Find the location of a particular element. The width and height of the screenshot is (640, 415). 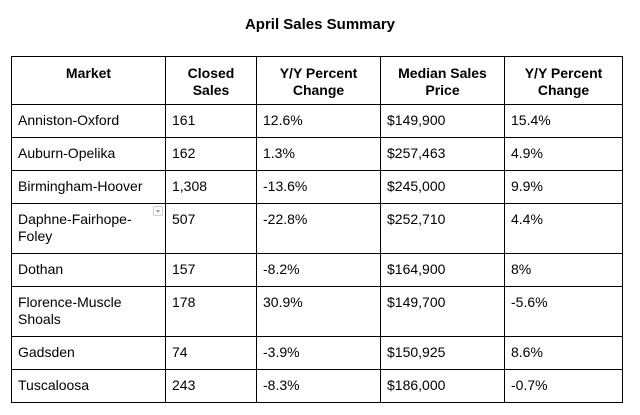

column-header-price-change: Y/Y Percent Change is located at coordinates (563, 80).